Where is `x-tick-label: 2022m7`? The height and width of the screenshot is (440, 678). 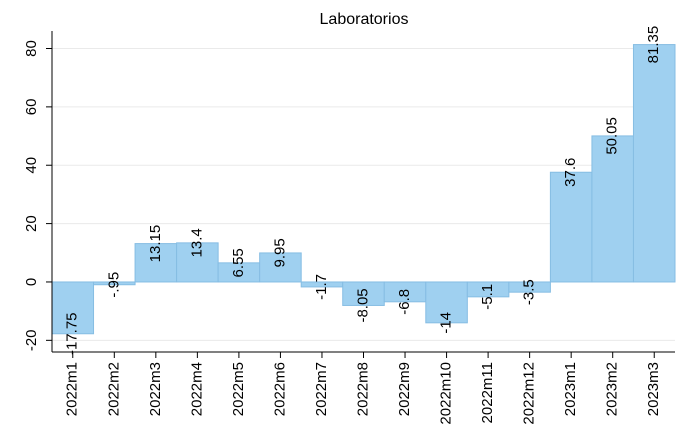
x-tick-label: 2022m7 is located at coordinates (321, 389).